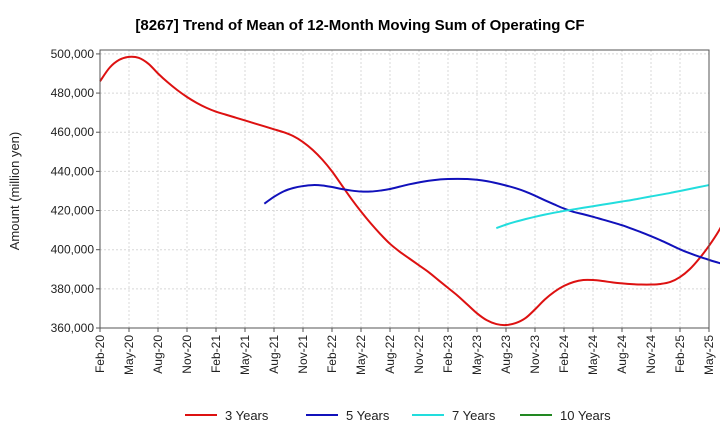  What do you see at coordinates (680, 354) in the screenshot?
I see `x-tick-label: Feb-25` at bounding box center [680, 354].